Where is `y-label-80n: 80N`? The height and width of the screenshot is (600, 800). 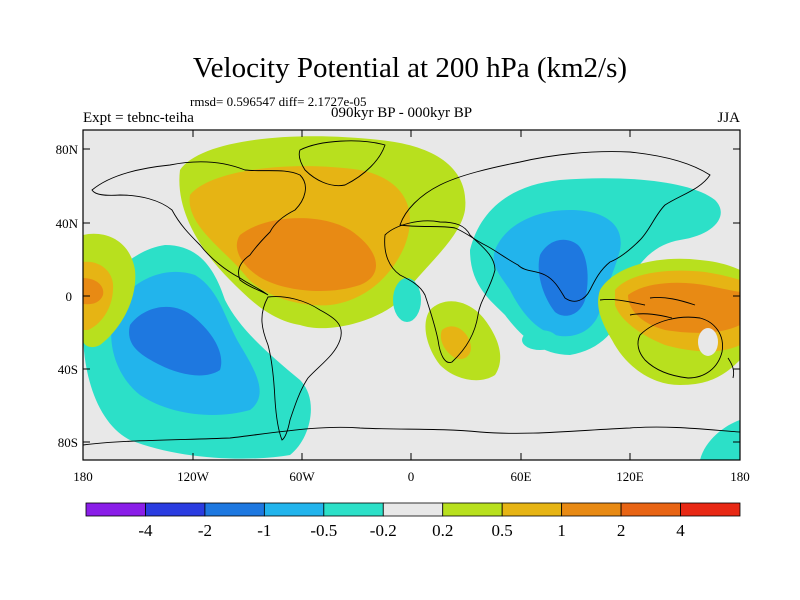 y-label-80n: 80N is located at coordinates (67, 149).